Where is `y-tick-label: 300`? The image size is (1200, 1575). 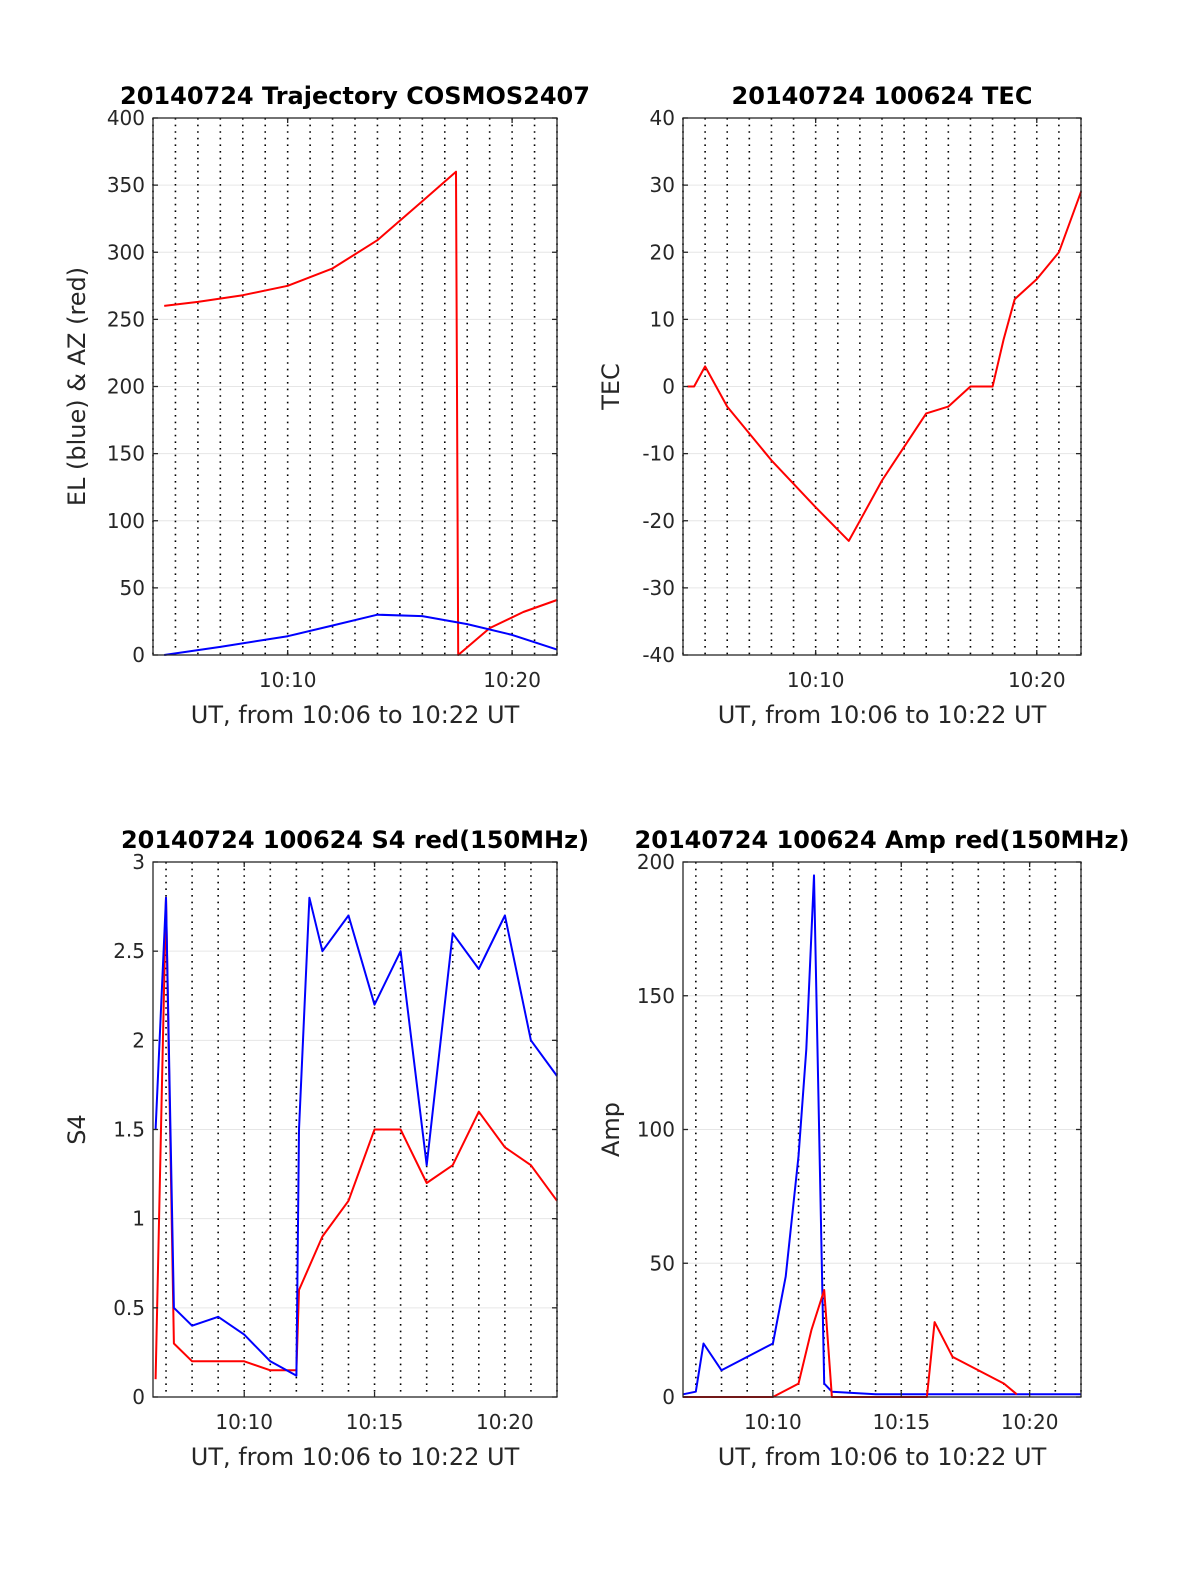
y-tick-label: 300 is located at coordinates (126, 252).